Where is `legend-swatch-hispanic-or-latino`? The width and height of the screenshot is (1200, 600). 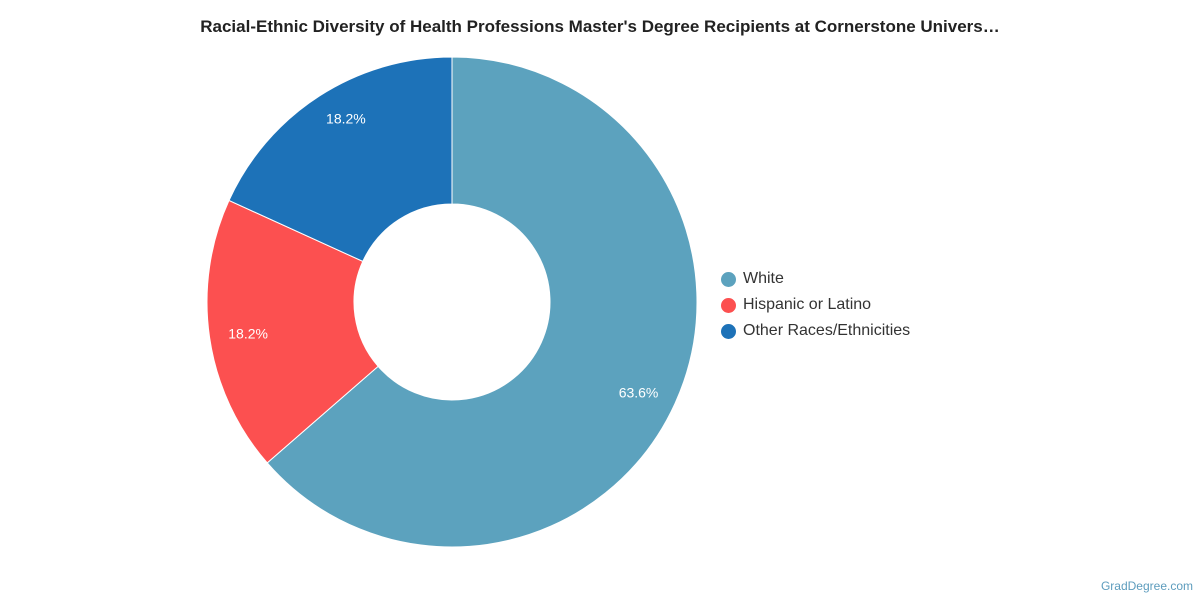 legend-swatch-hispanic-or-latino is located at coordinates (728, 305).